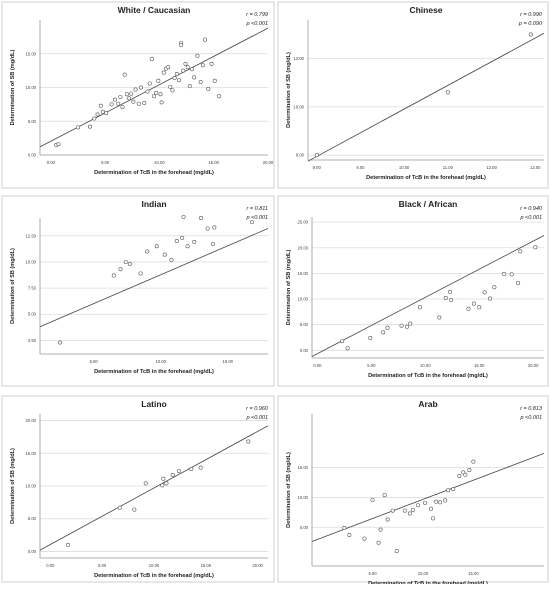 This screenshot has height=589, width=550. What do you see at coordinates (228, 361) in the screenshot?
I see `x-tick-label: 15.00` at bounding box center [228, 361].